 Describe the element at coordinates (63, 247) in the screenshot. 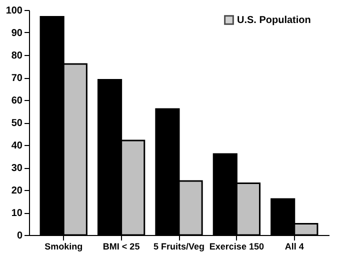

I see `x-tick-label: Smoking` at that location.